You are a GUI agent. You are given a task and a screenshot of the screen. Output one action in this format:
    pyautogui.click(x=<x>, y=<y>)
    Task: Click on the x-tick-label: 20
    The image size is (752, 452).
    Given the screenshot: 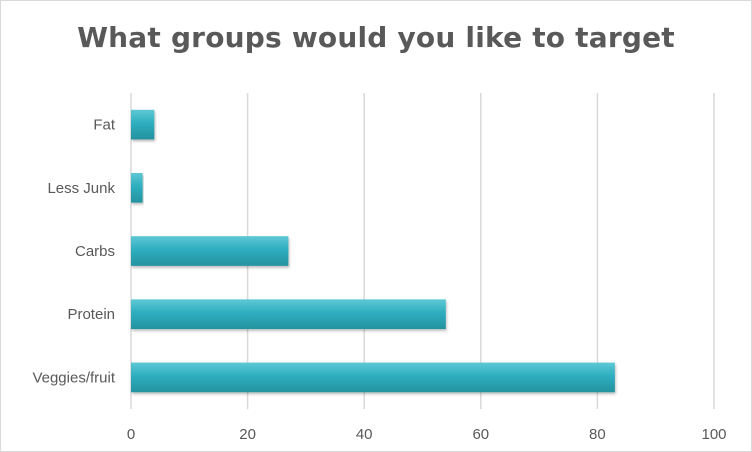 What is the action you would take?
    pyautogui.click(x=247, y=434)
    